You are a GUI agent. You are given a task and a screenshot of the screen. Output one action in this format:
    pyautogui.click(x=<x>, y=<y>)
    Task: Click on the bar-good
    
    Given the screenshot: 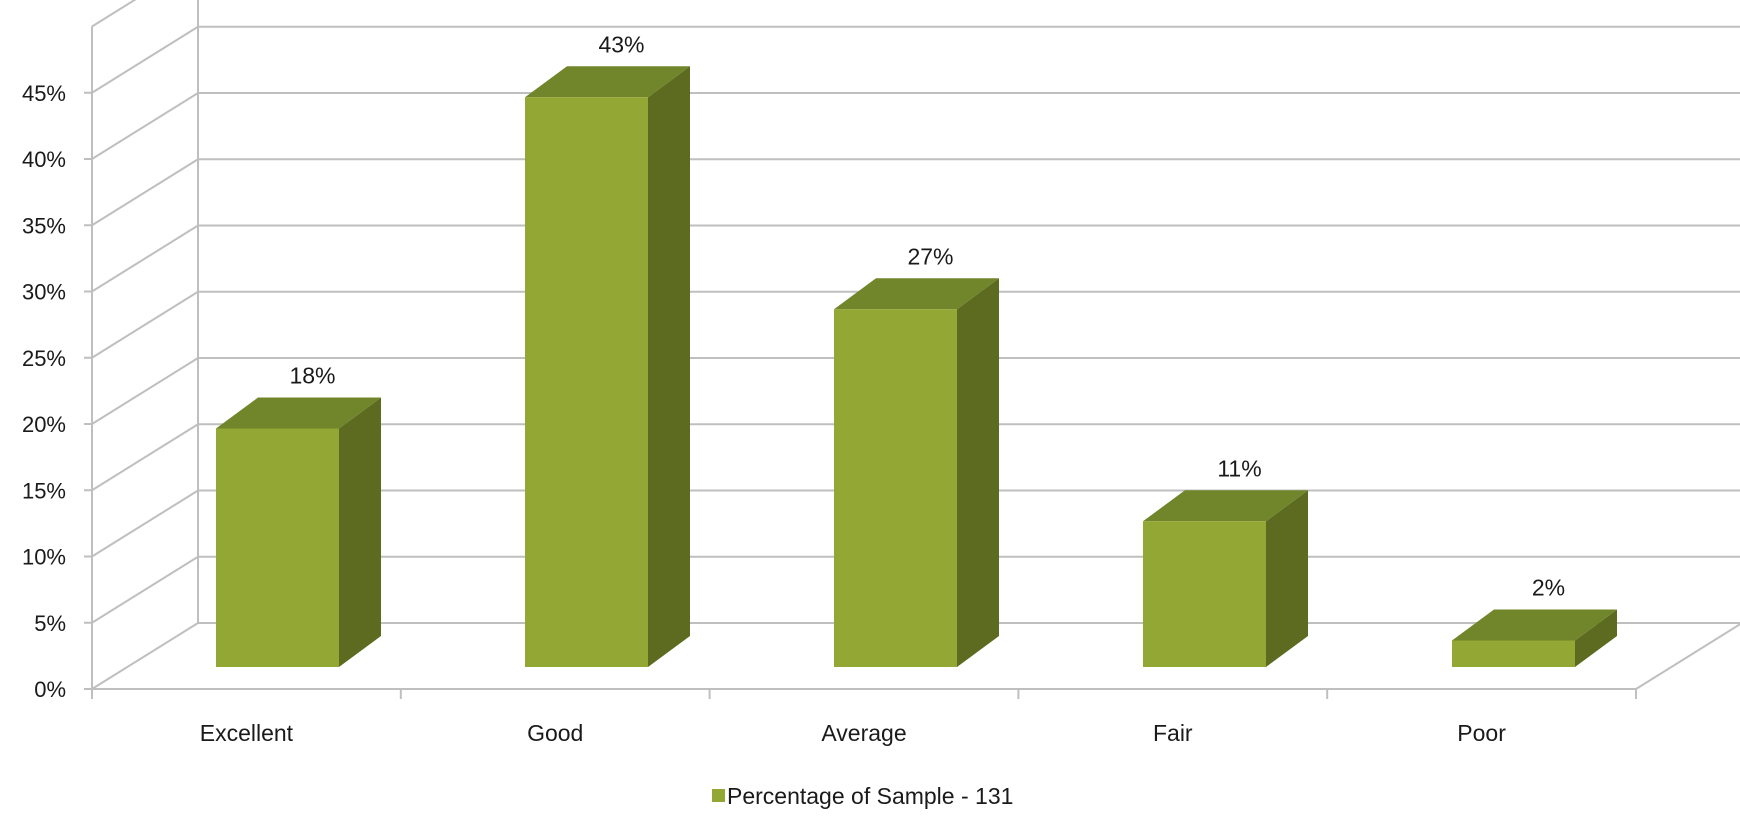 What is the action you would take?
    pyautogui.click(x=607, y=366)
    